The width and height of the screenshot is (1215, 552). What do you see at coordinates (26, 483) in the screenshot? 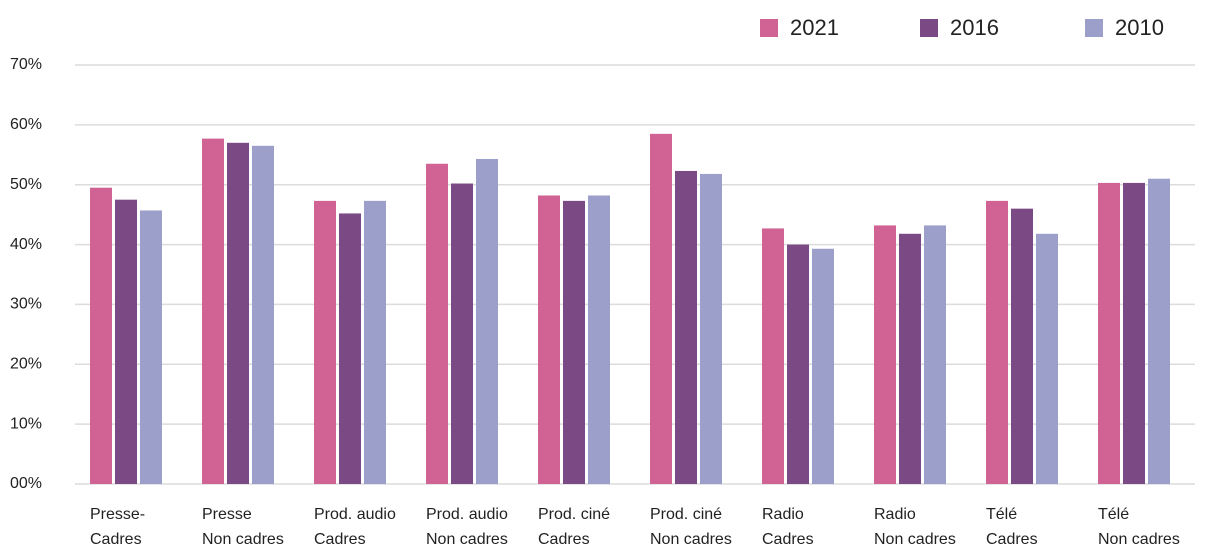
I see `y-tick-label: 00%` at bounding box center [26, 483].